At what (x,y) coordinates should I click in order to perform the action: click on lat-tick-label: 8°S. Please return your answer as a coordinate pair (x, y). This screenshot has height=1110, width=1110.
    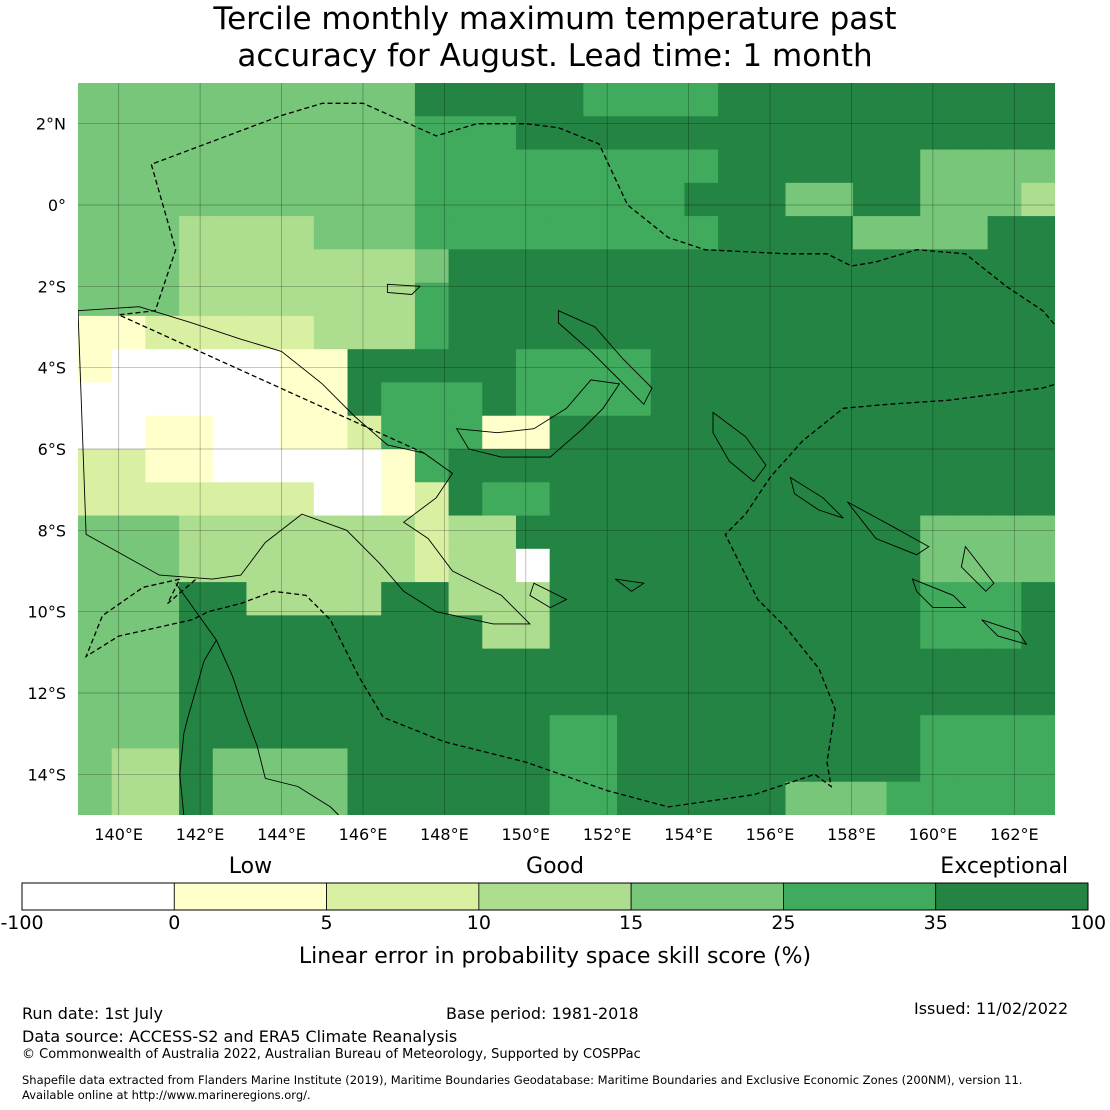
    Looking at the image, I should click on (52, 530).